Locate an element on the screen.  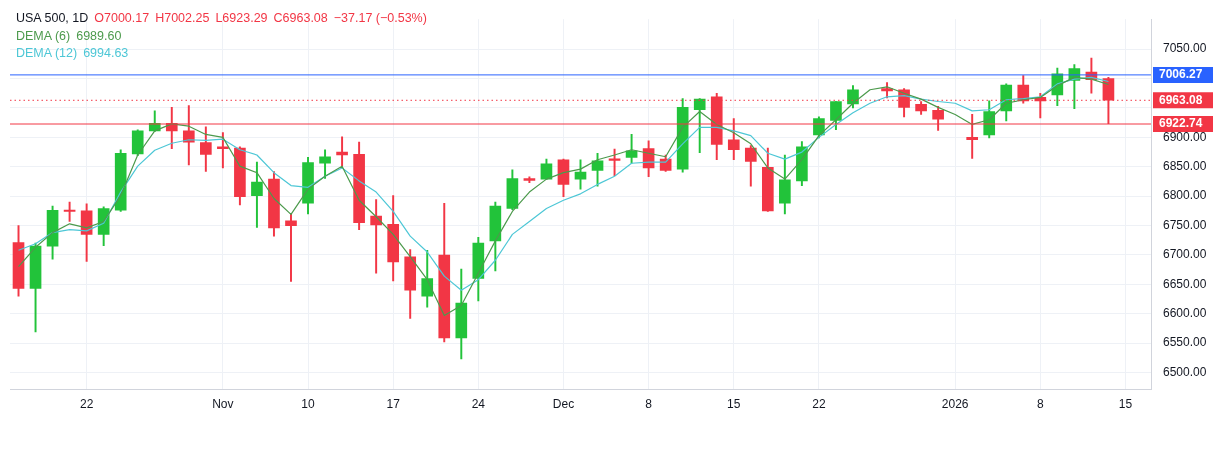
y-tick-label: 6750.00 is located at coordinates (1185, 224).